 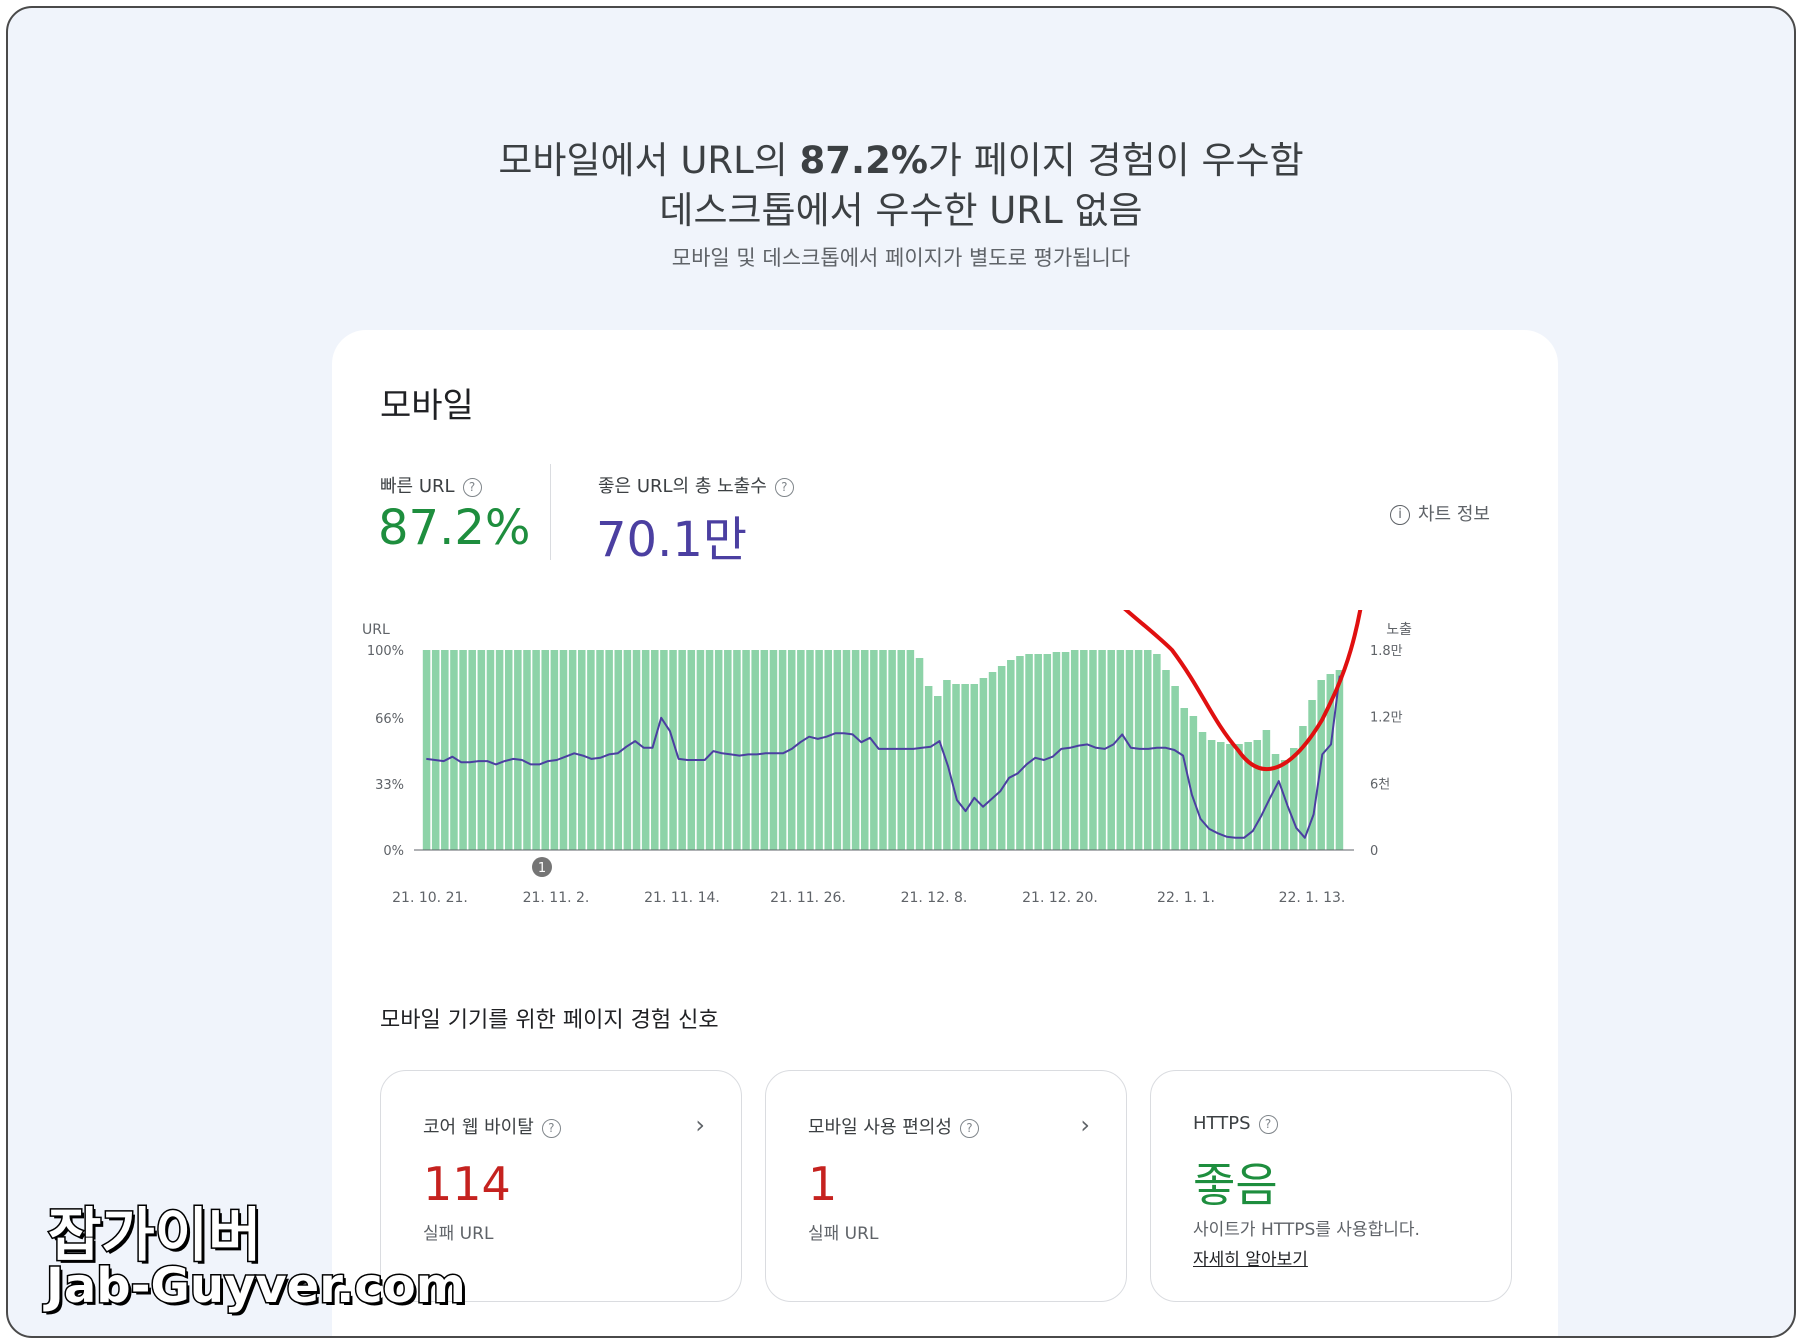 What do you see at coordinates (427, 406) in the screenshot?
I see `card-title: 모바일` at bounding box center [427, 406].